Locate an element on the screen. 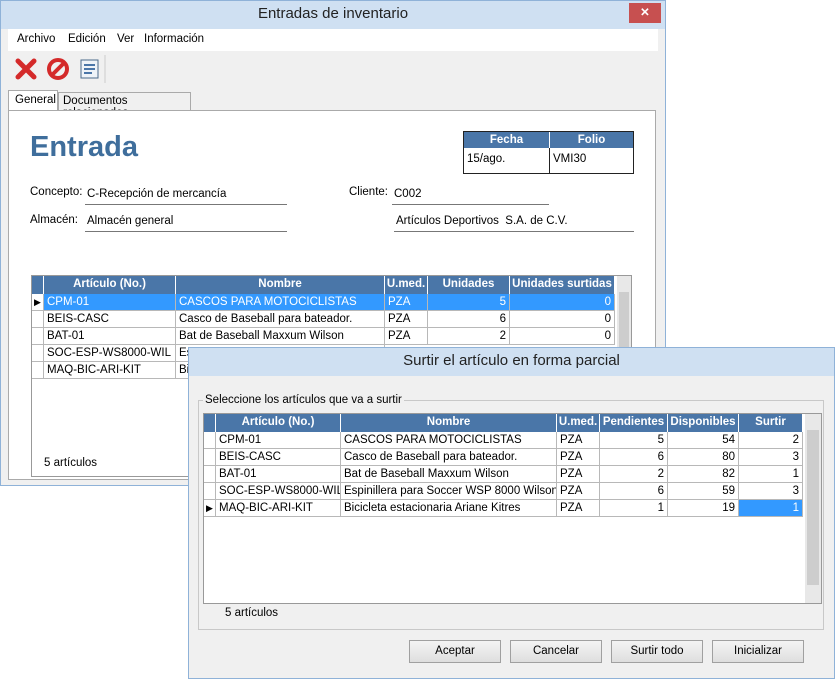 Image resolution: width=835 pixels, height=679 pixels. cell: 80 is located at coordinates (703, 457).